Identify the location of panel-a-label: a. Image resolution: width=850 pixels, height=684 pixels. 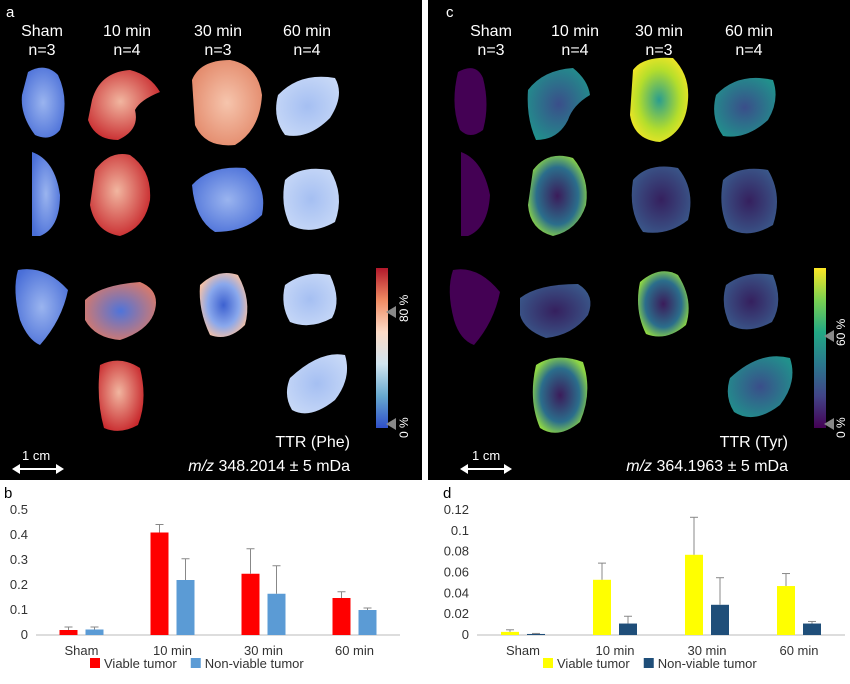
(10, 12).